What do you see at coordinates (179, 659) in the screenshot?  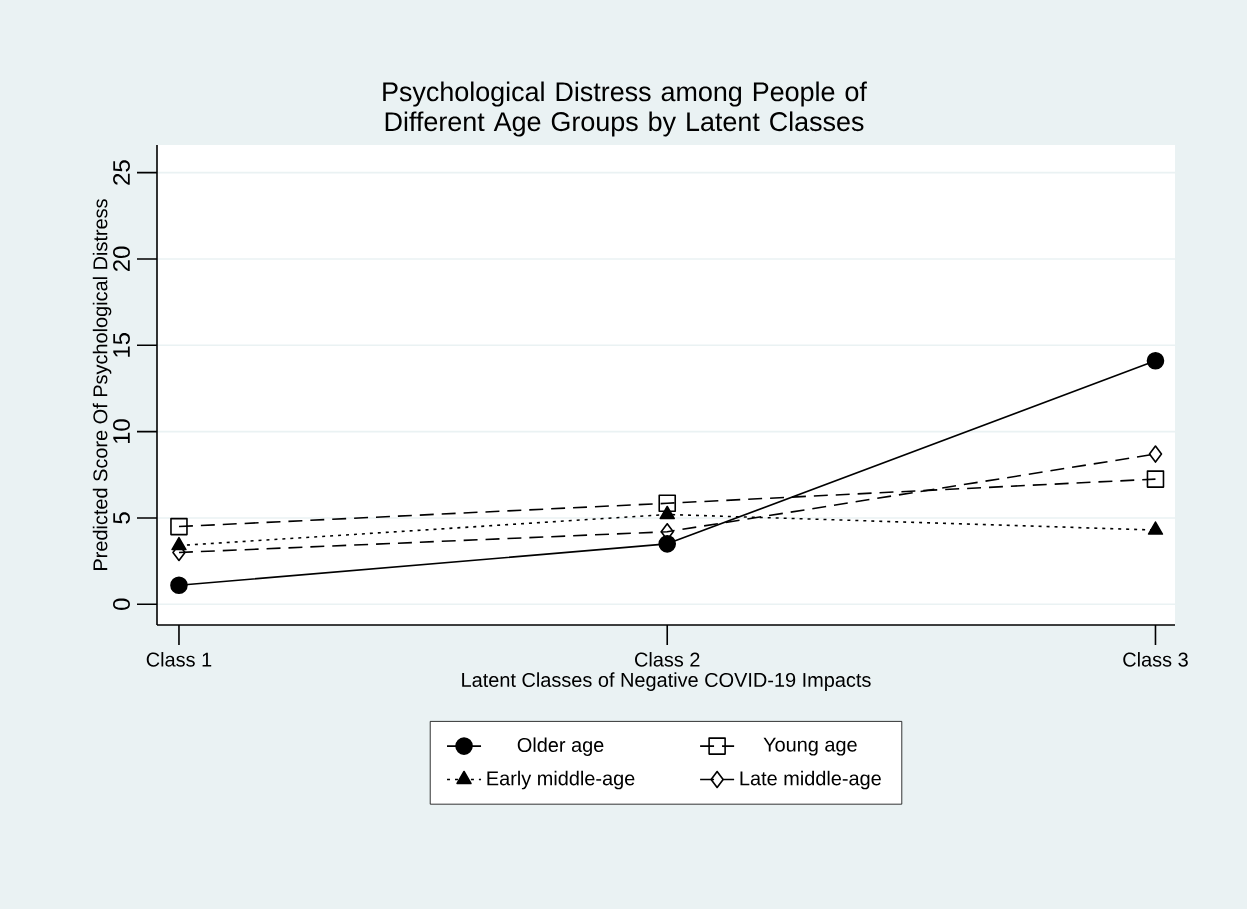 I see `x-tick-label: Class 1` at bounding box center [179, 659].